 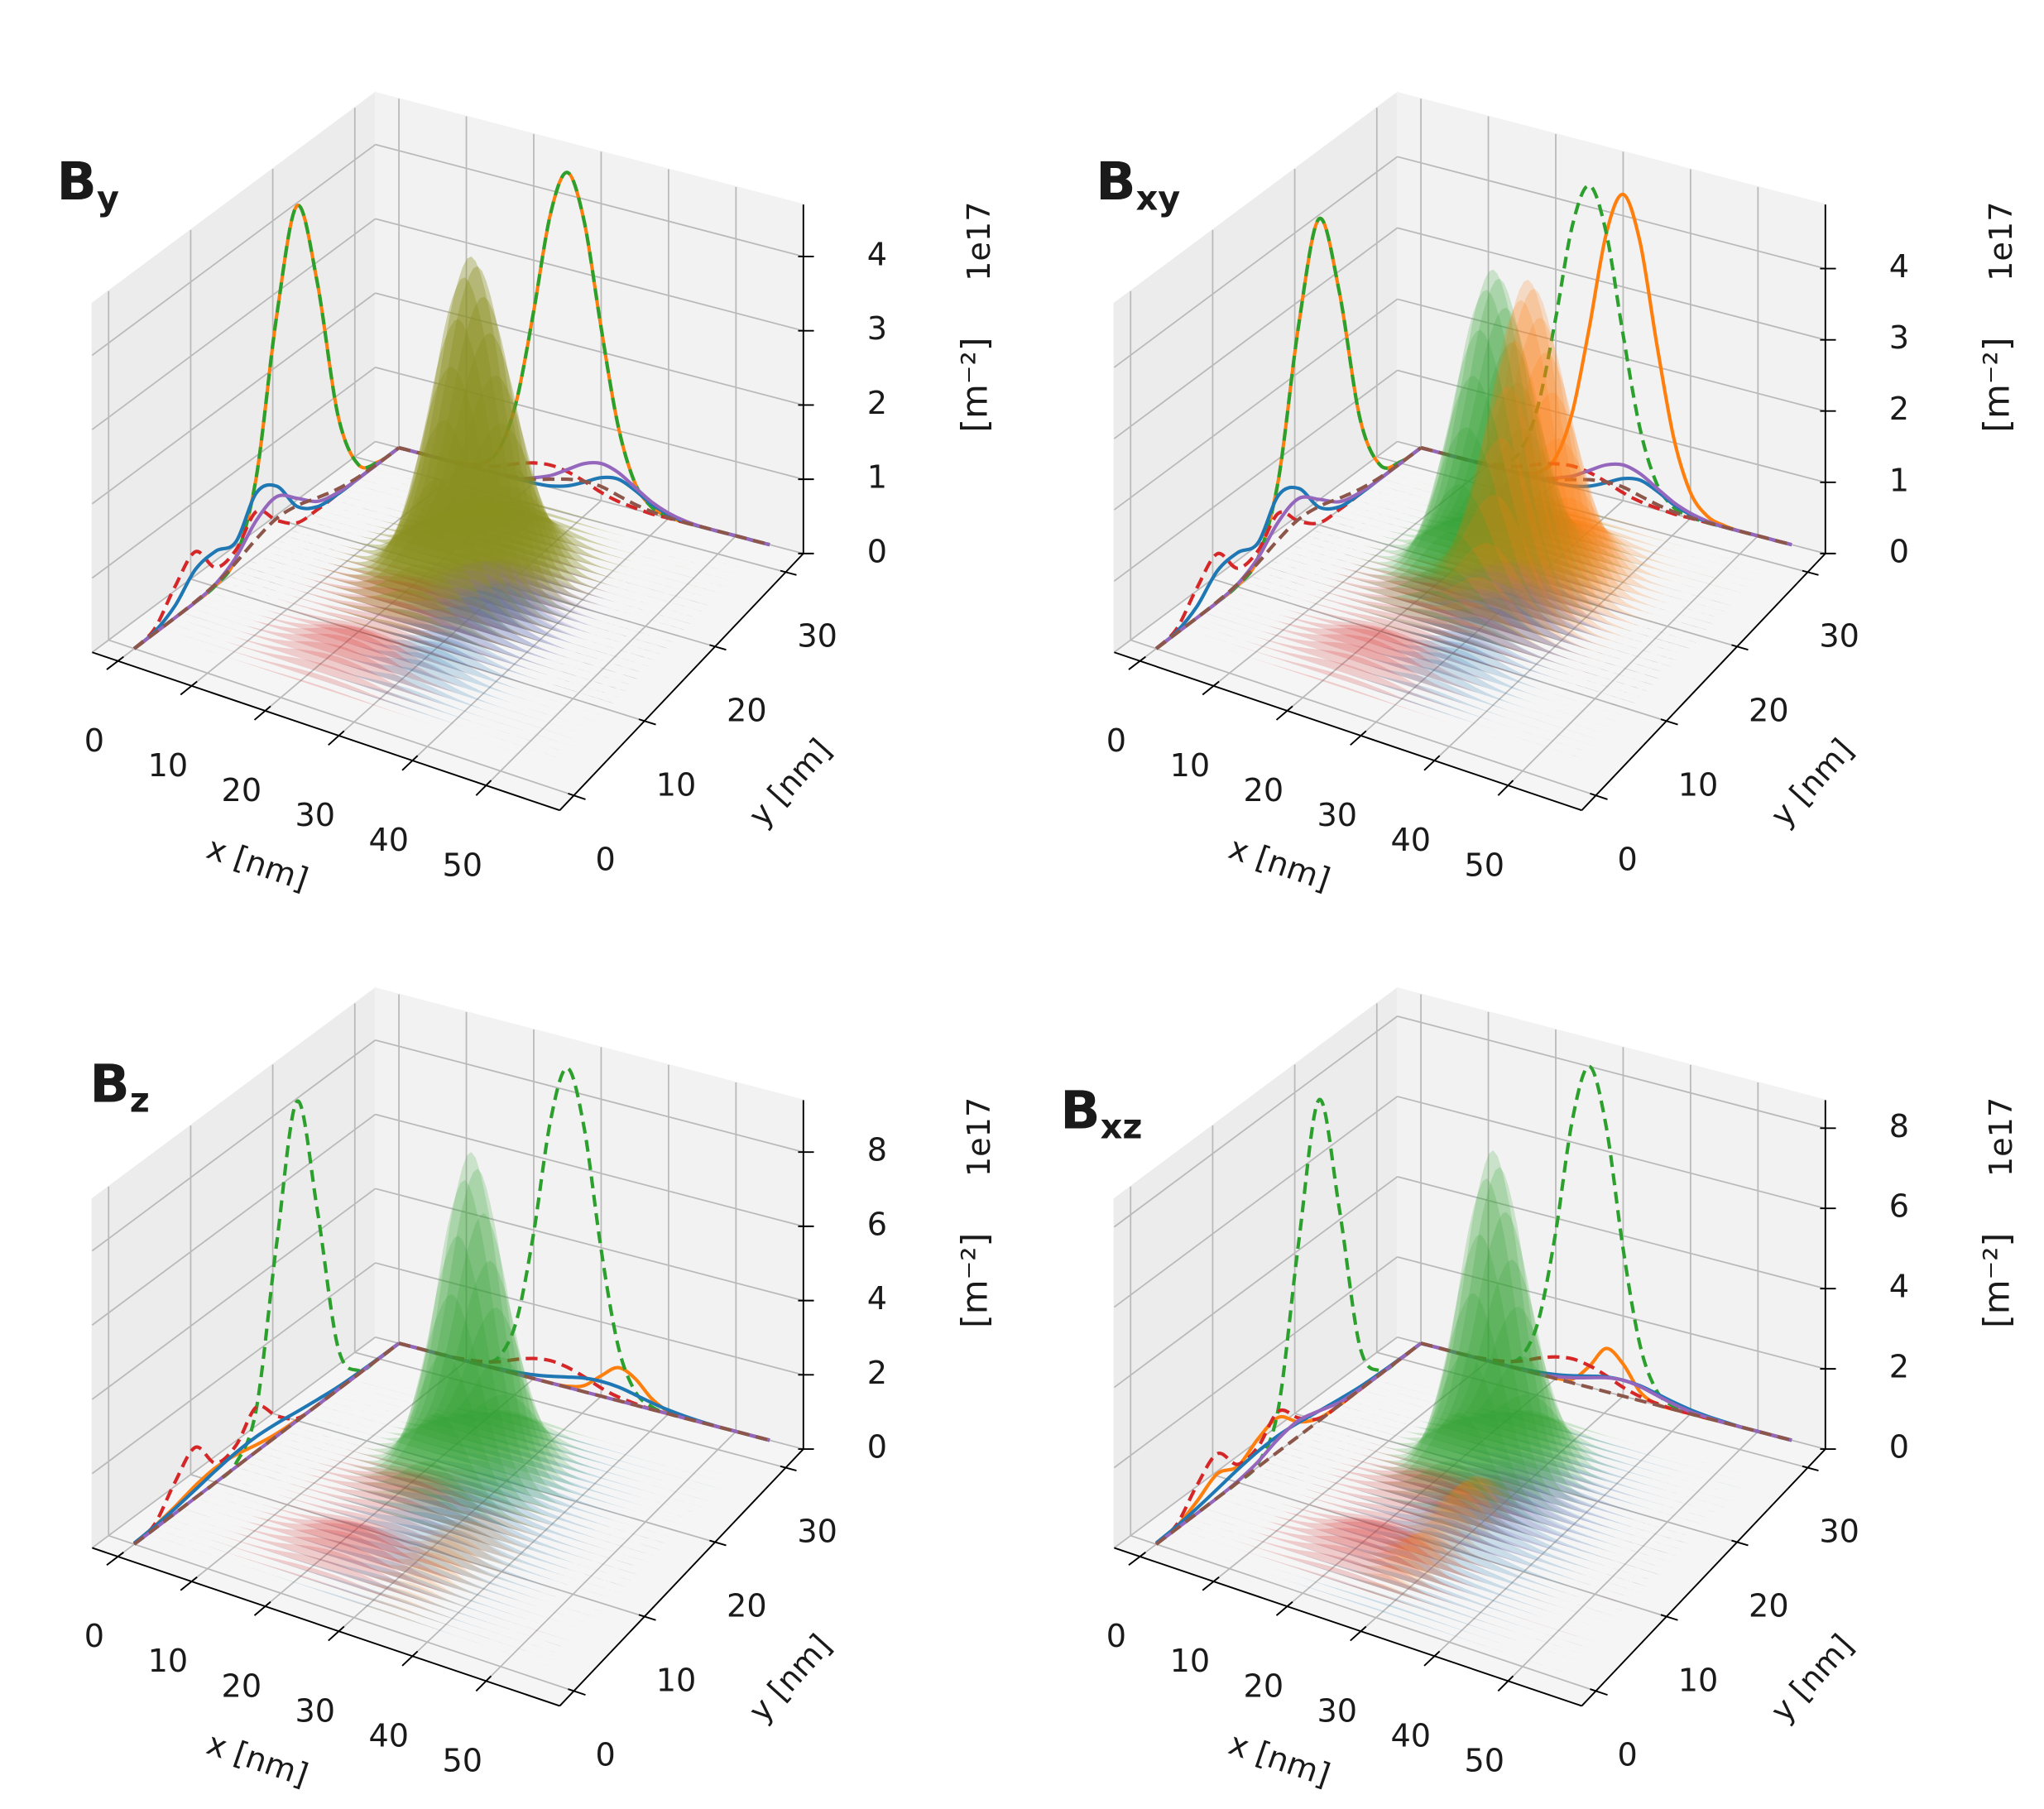 What do you see at coordinates (1410, 1736) in the screenshot?
I see `x-tick-label: 40` at bounding box center [1410, 1736].